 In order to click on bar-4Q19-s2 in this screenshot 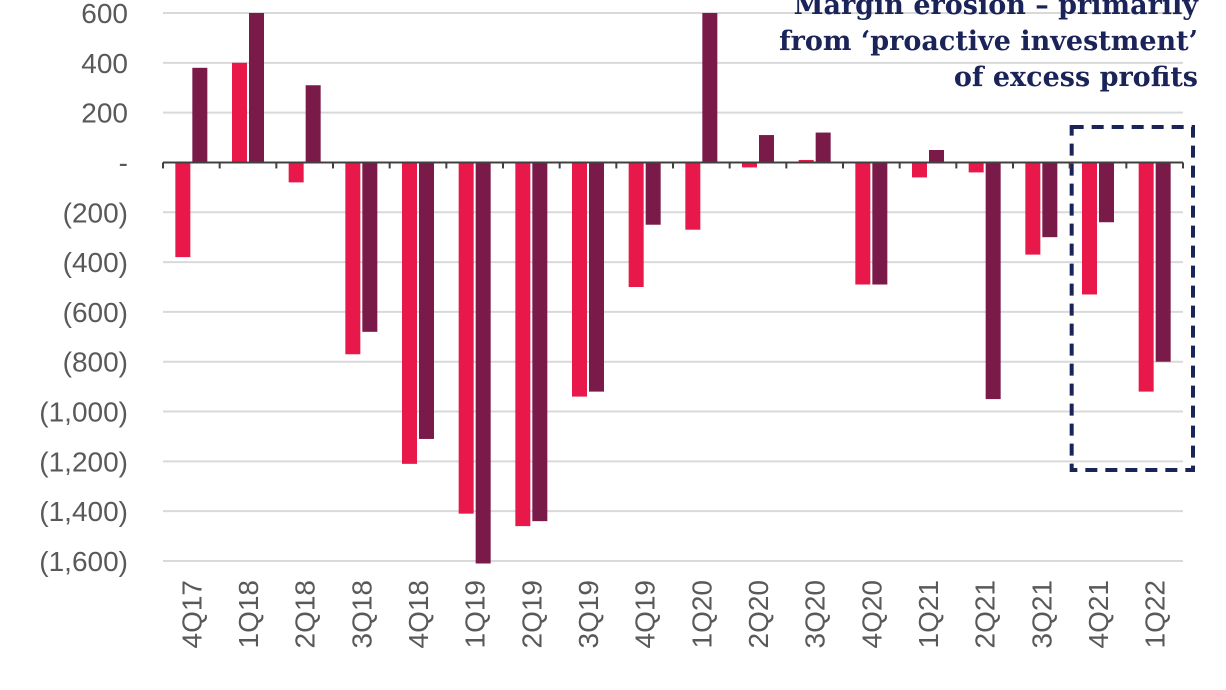, I will do `click(653, 193)`.